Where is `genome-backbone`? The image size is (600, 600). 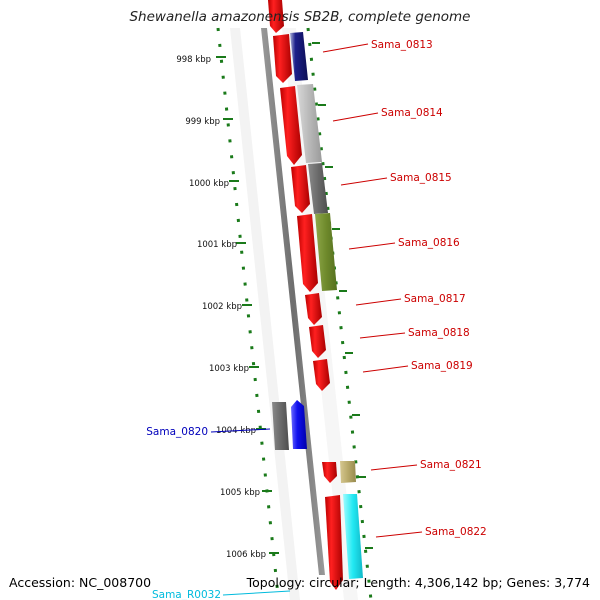
genome-backbone is located at coordinates (293, 301).